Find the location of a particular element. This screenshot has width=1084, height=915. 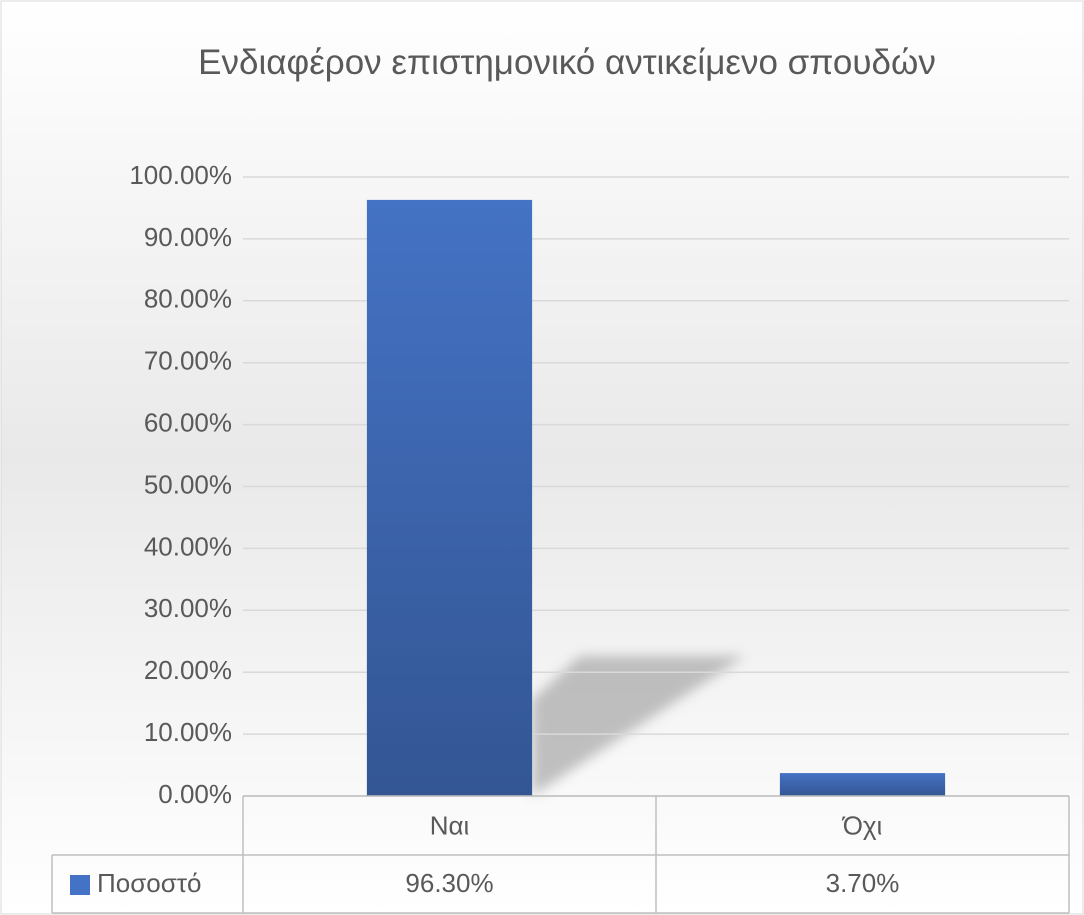

x-tick-label: Ναι is located at coordinates (450, 825).